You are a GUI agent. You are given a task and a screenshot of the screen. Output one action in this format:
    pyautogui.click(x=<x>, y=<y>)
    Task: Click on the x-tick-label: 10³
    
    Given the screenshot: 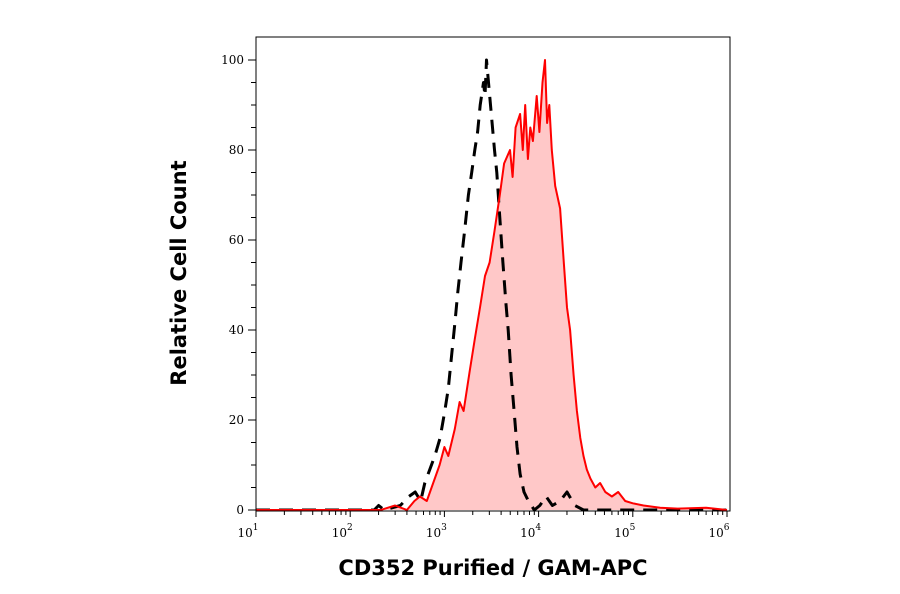 What is the action you would take?
    pyautogui.click(x=436, y=531)
    